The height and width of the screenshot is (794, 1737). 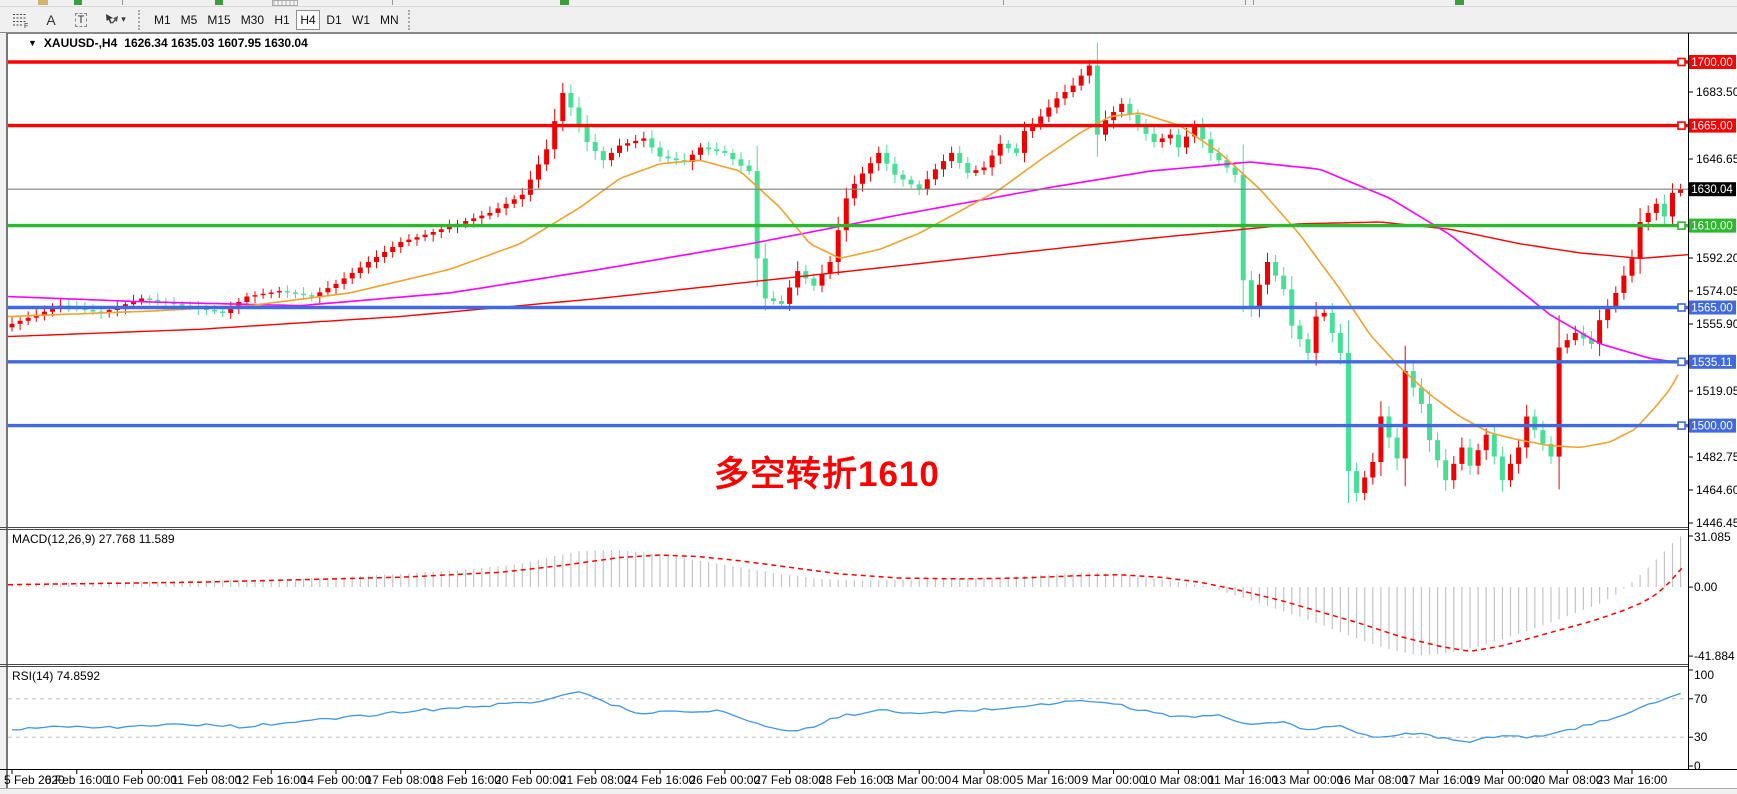 What do you see at coordinates (56, 676) in the screenshot?
I see `rsi-indicator-label: RSI(14) 74.8592` at bounding box center [56, 676].